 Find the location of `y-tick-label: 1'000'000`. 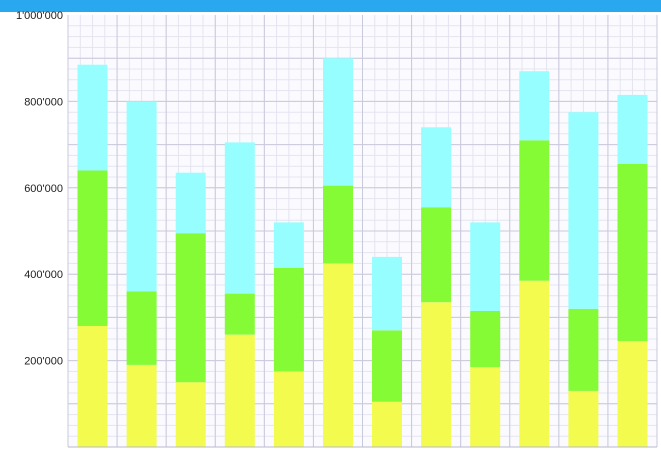

y-tick-label: 1'000'000 is located at coordinates (39, 16).